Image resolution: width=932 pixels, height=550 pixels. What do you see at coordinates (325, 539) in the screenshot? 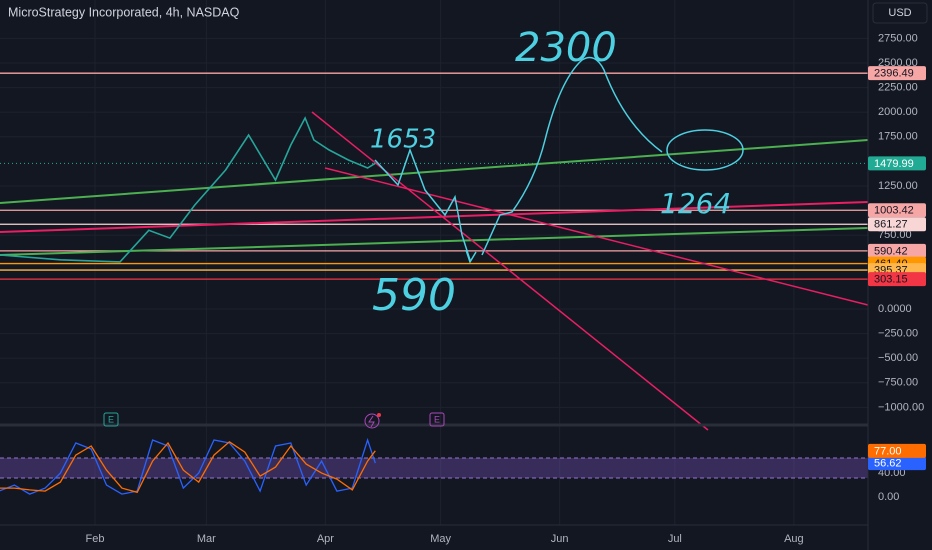
I see `x-tick-label: Apr` at bounding box center [325, 539].